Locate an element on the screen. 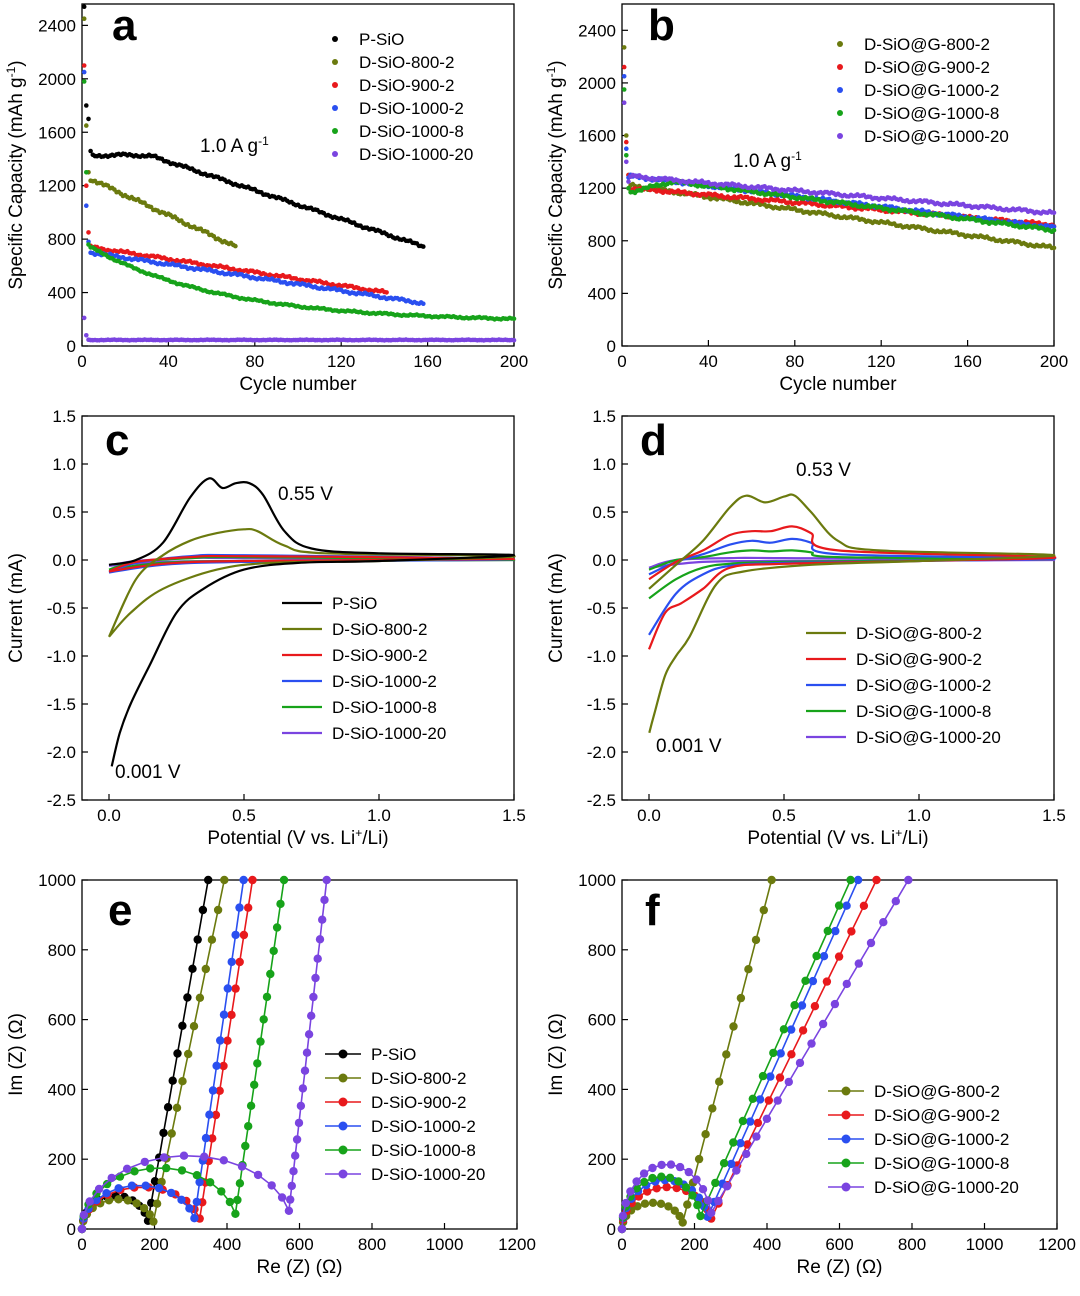 The width and height of the screenshot is (1080, 1296). legend-entry: P-SiO is located at coordinates (354, 603).